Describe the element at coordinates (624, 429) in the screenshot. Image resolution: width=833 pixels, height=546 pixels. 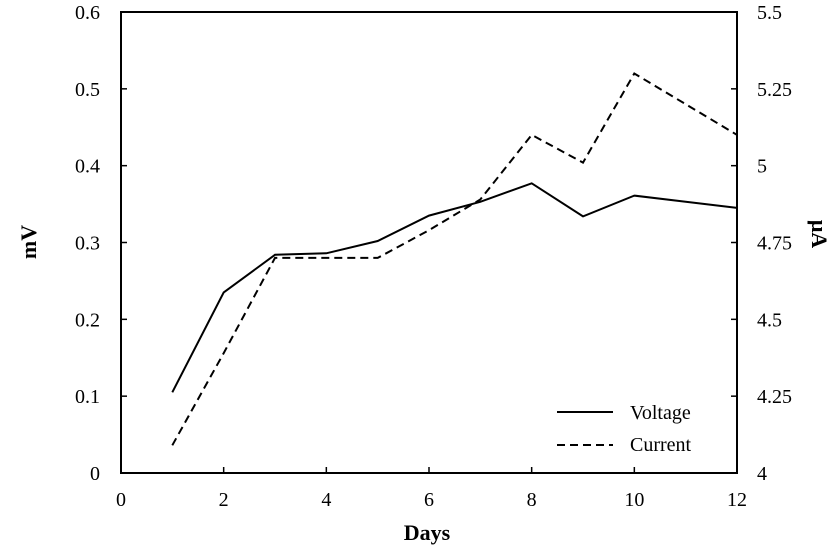
I see `legend: Voltage Current` at that location.